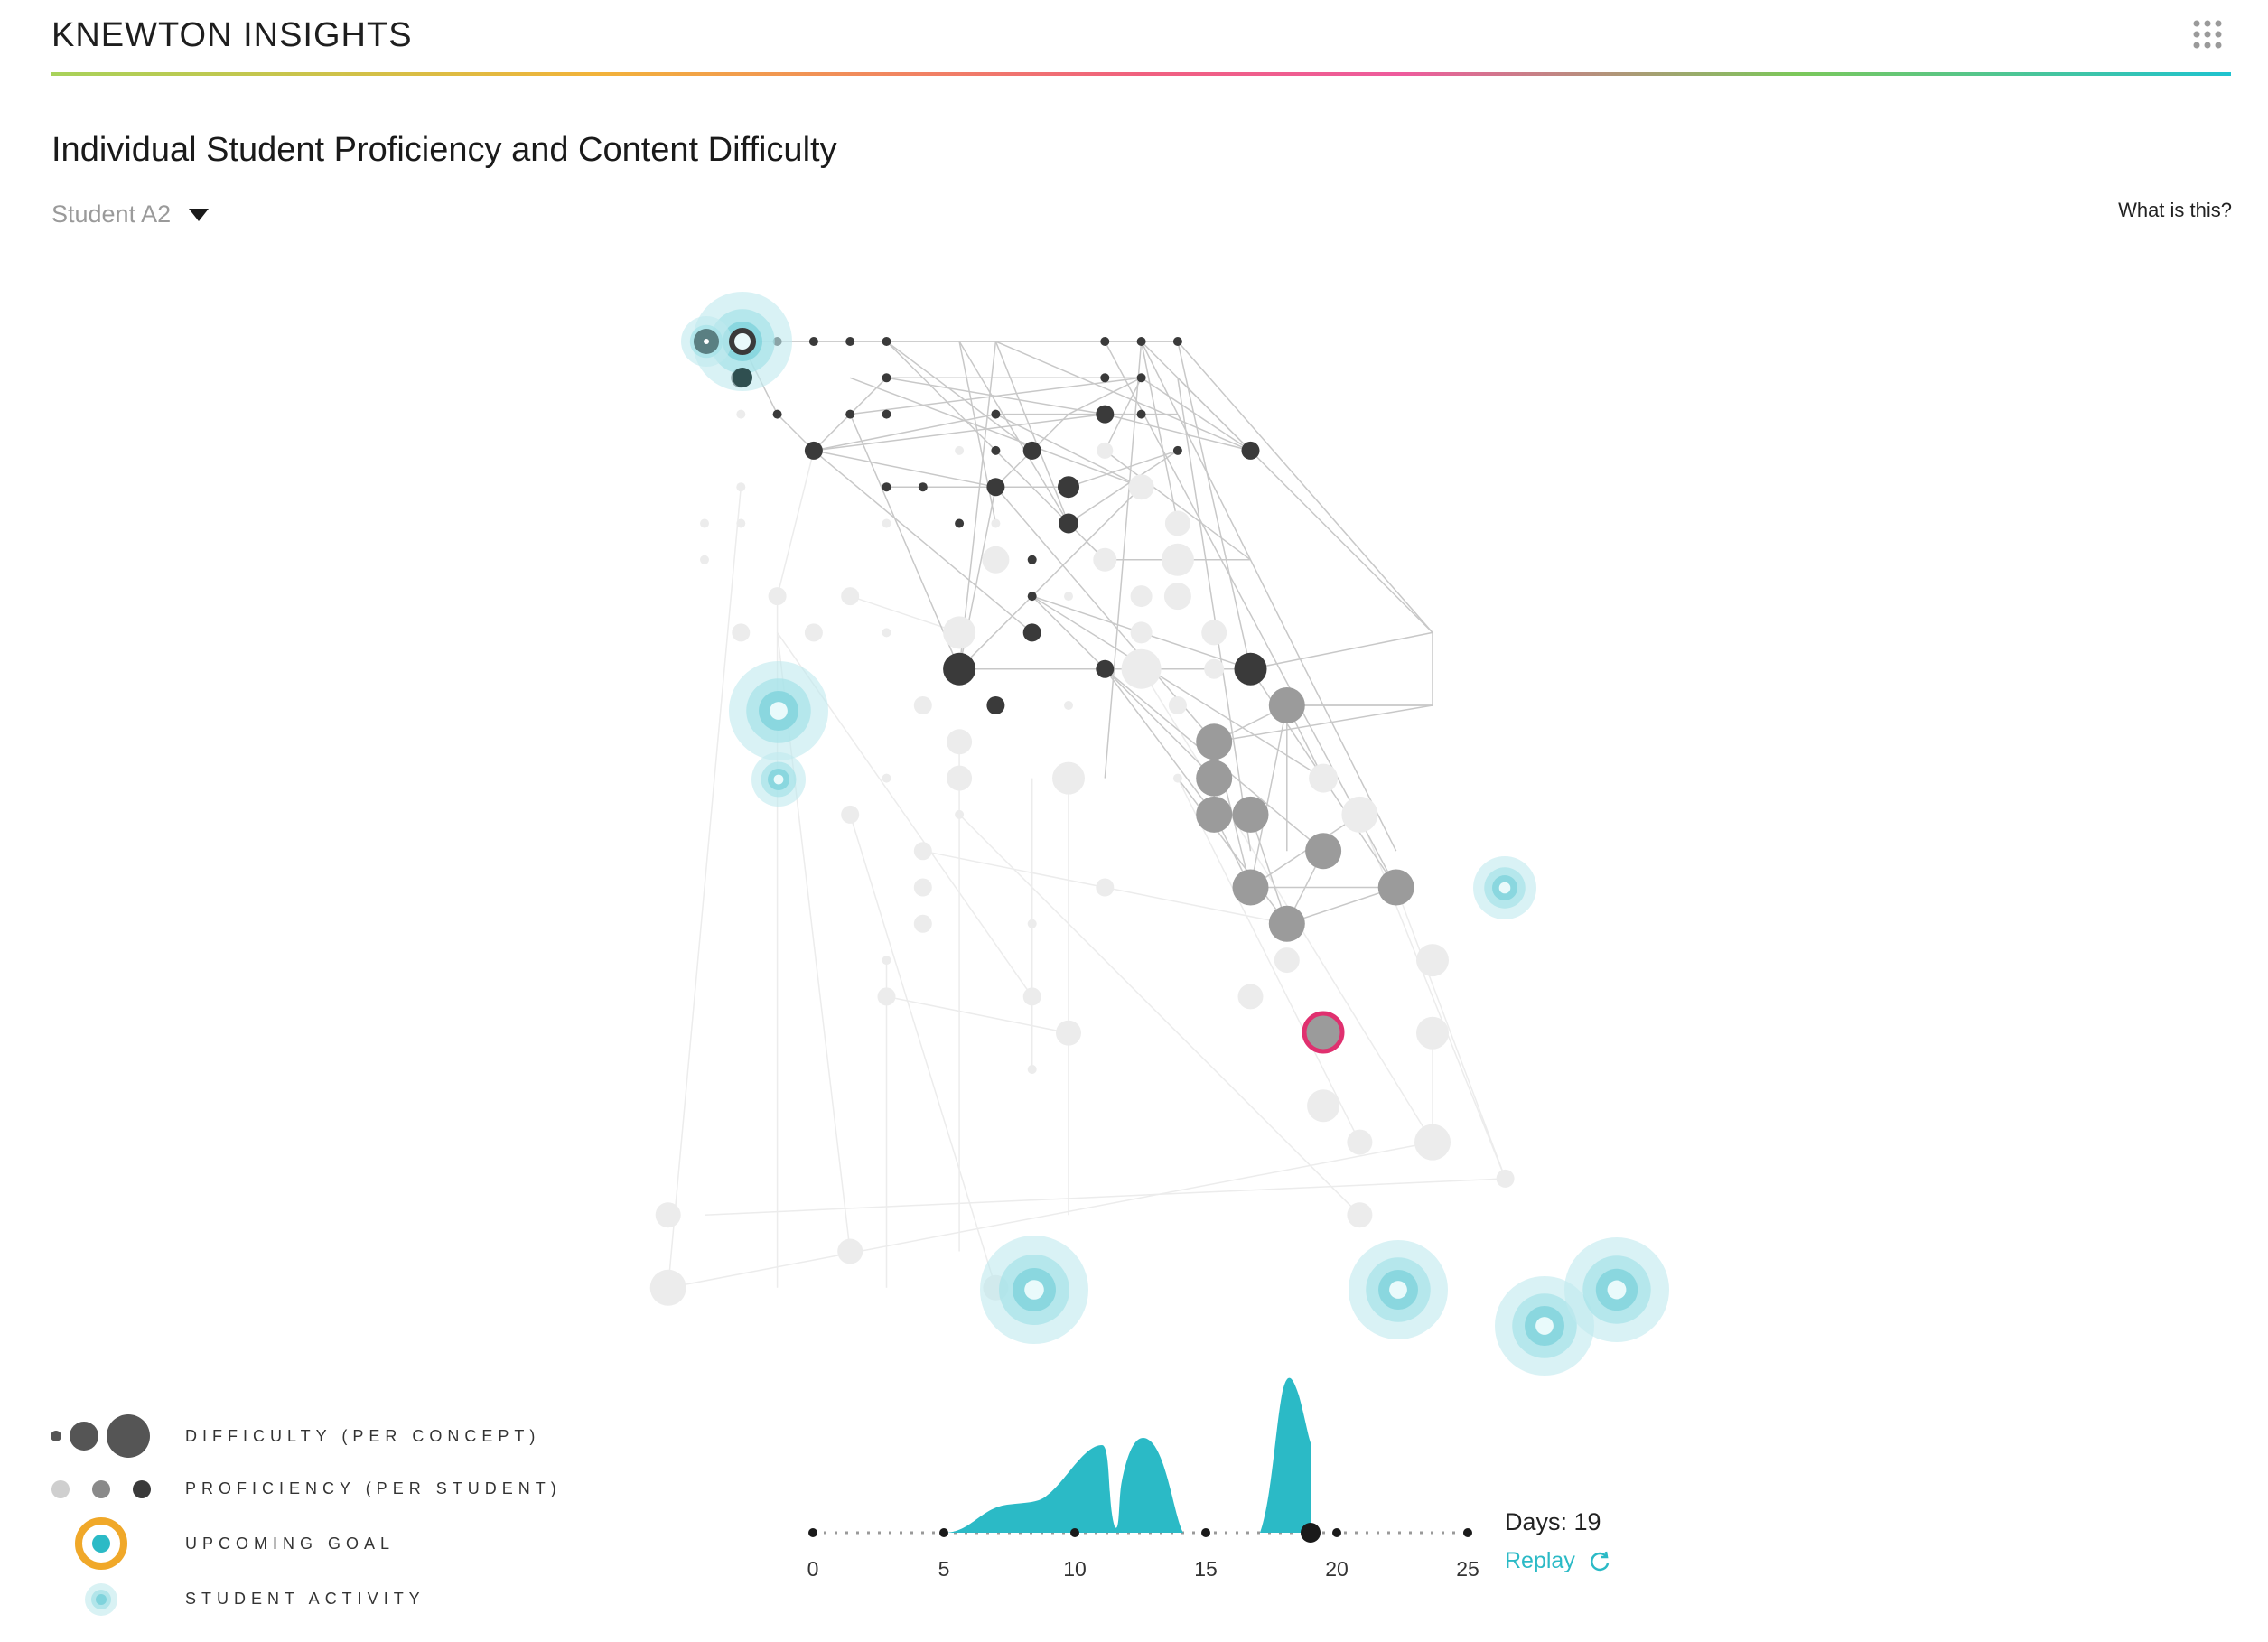  Describe the element at coordinates (101, 1599) in the screenshot. I see `legend-activity-icon` at that location.